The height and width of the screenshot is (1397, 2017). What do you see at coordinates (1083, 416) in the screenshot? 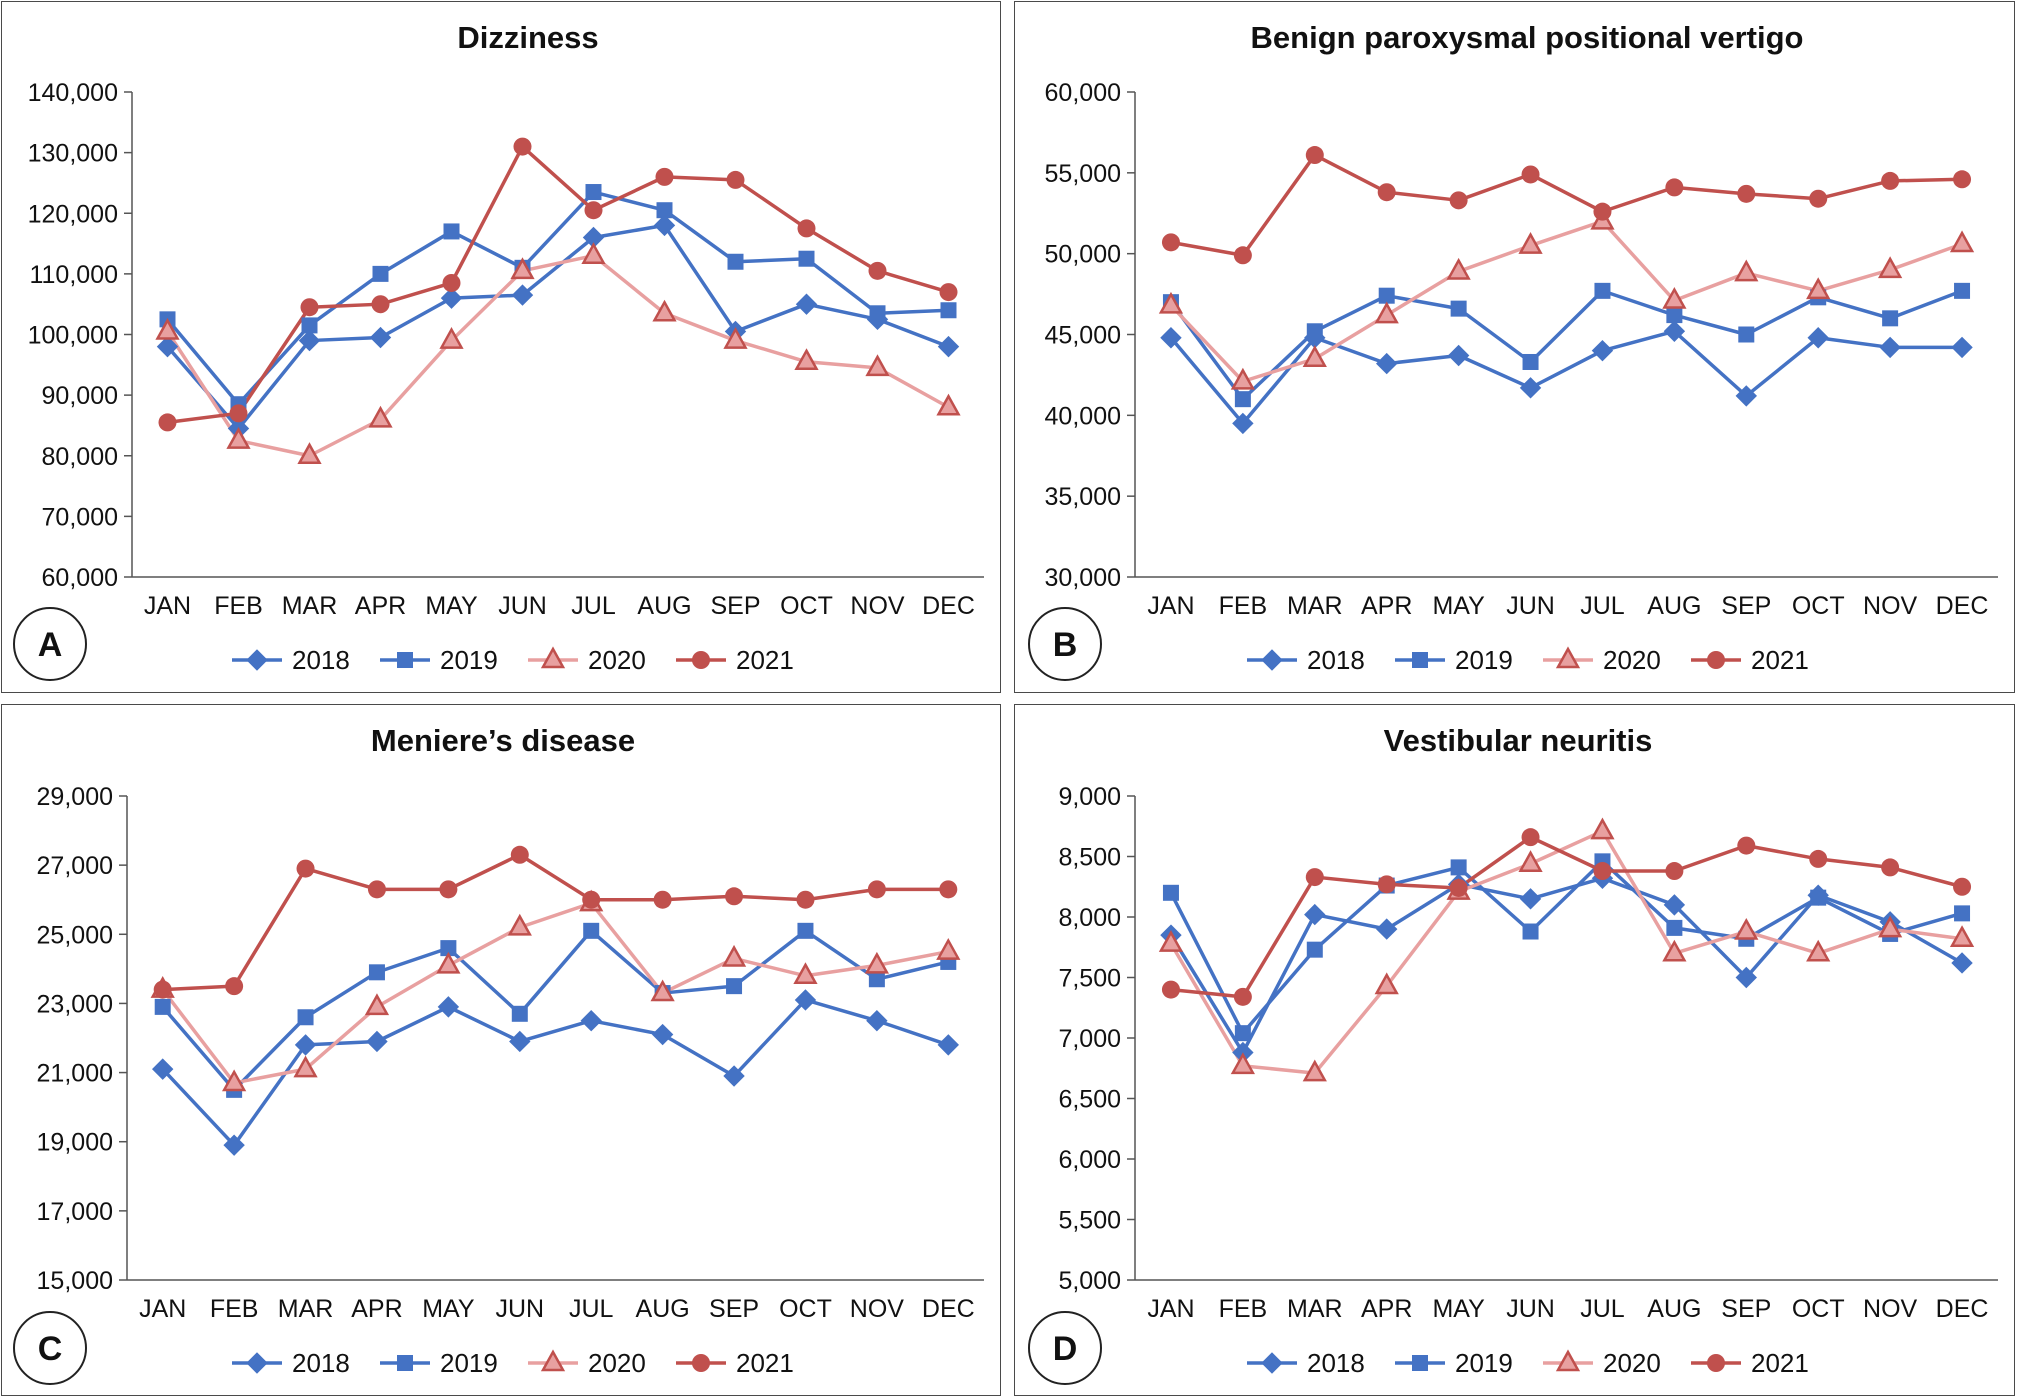
I see `y-tick-label: 40,000` at bounding box center [1083, 416].